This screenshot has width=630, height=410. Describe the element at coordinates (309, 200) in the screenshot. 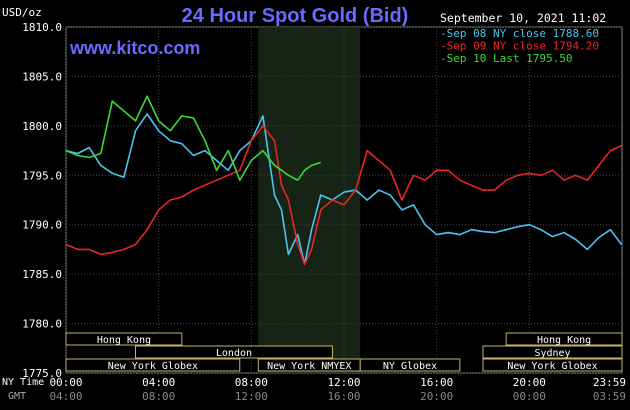

I see `ny-session-shading` at that location.